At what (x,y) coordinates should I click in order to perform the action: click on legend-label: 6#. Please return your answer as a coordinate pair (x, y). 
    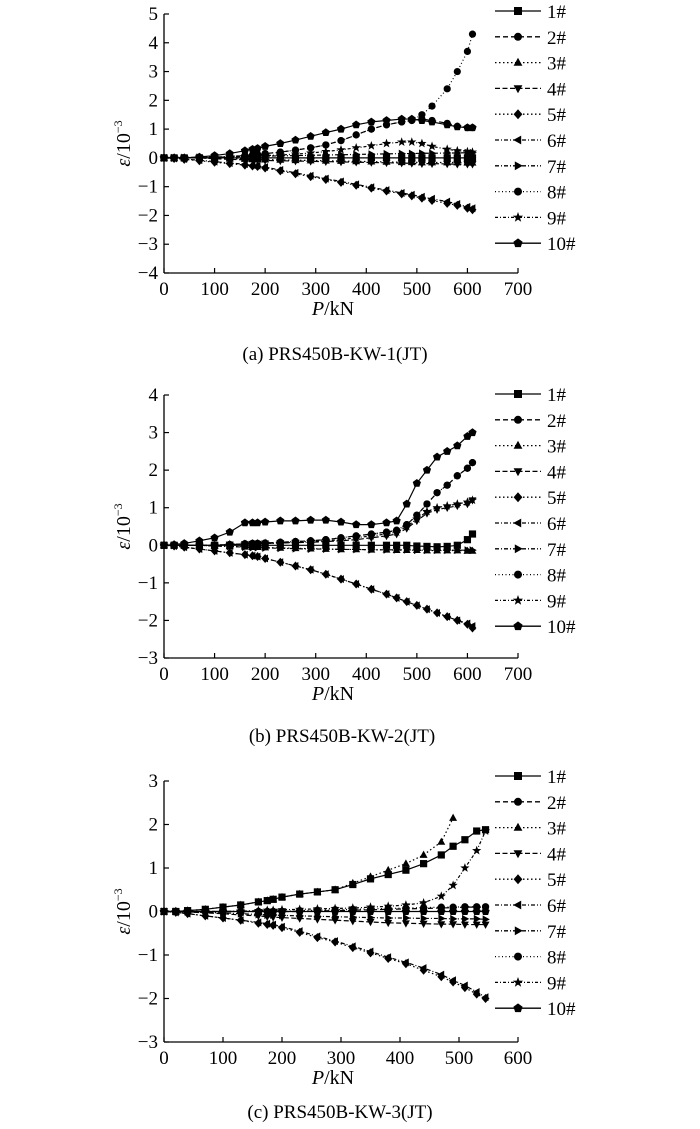
    Looking at the image, I should click on (557, 141).